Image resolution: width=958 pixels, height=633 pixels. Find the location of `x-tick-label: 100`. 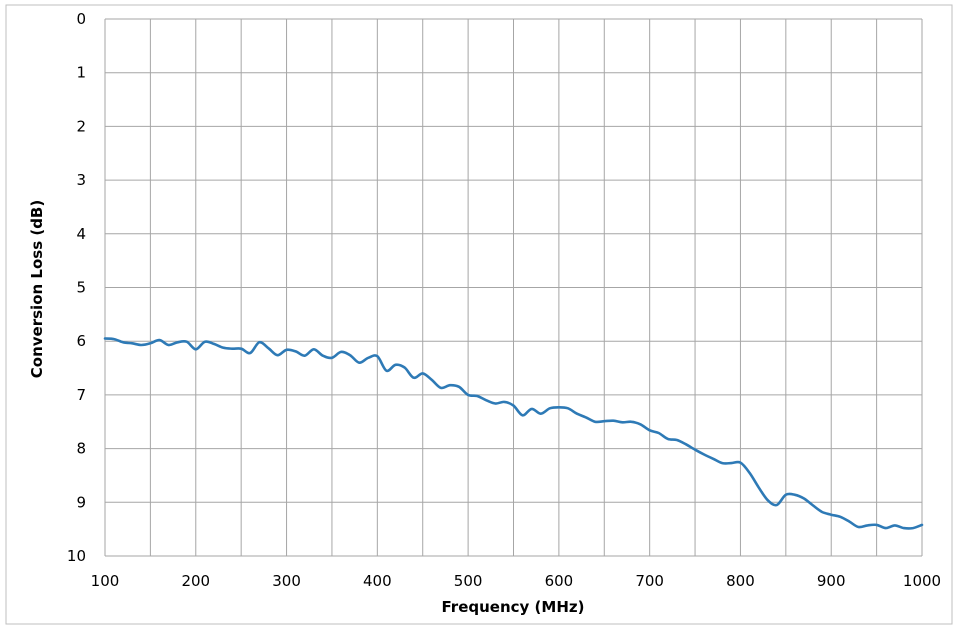

x-tick-label: 100 is located at coordinates (105, 581).